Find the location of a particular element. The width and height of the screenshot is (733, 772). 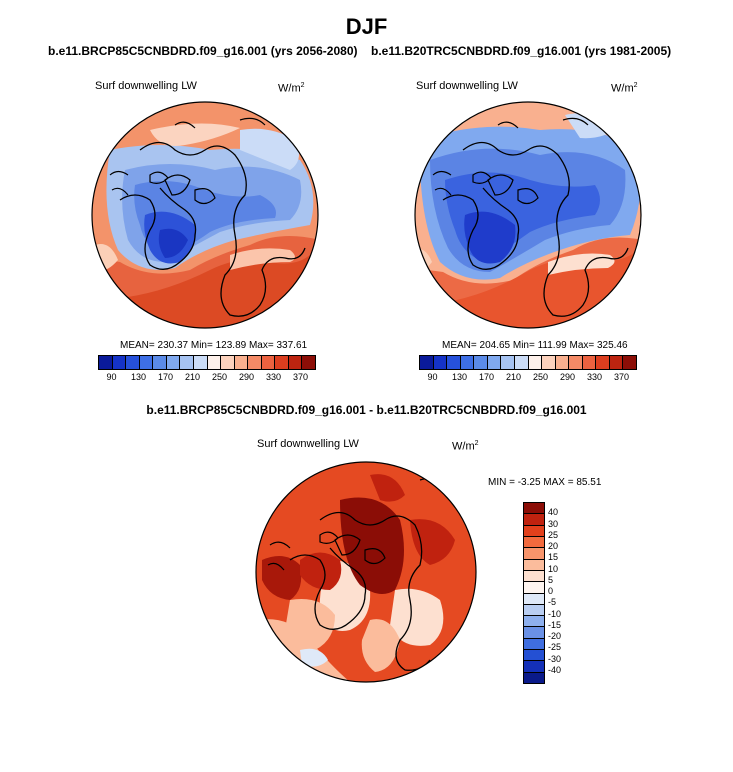

panel1-units: W/m2 is located at coordinates (291, 88).